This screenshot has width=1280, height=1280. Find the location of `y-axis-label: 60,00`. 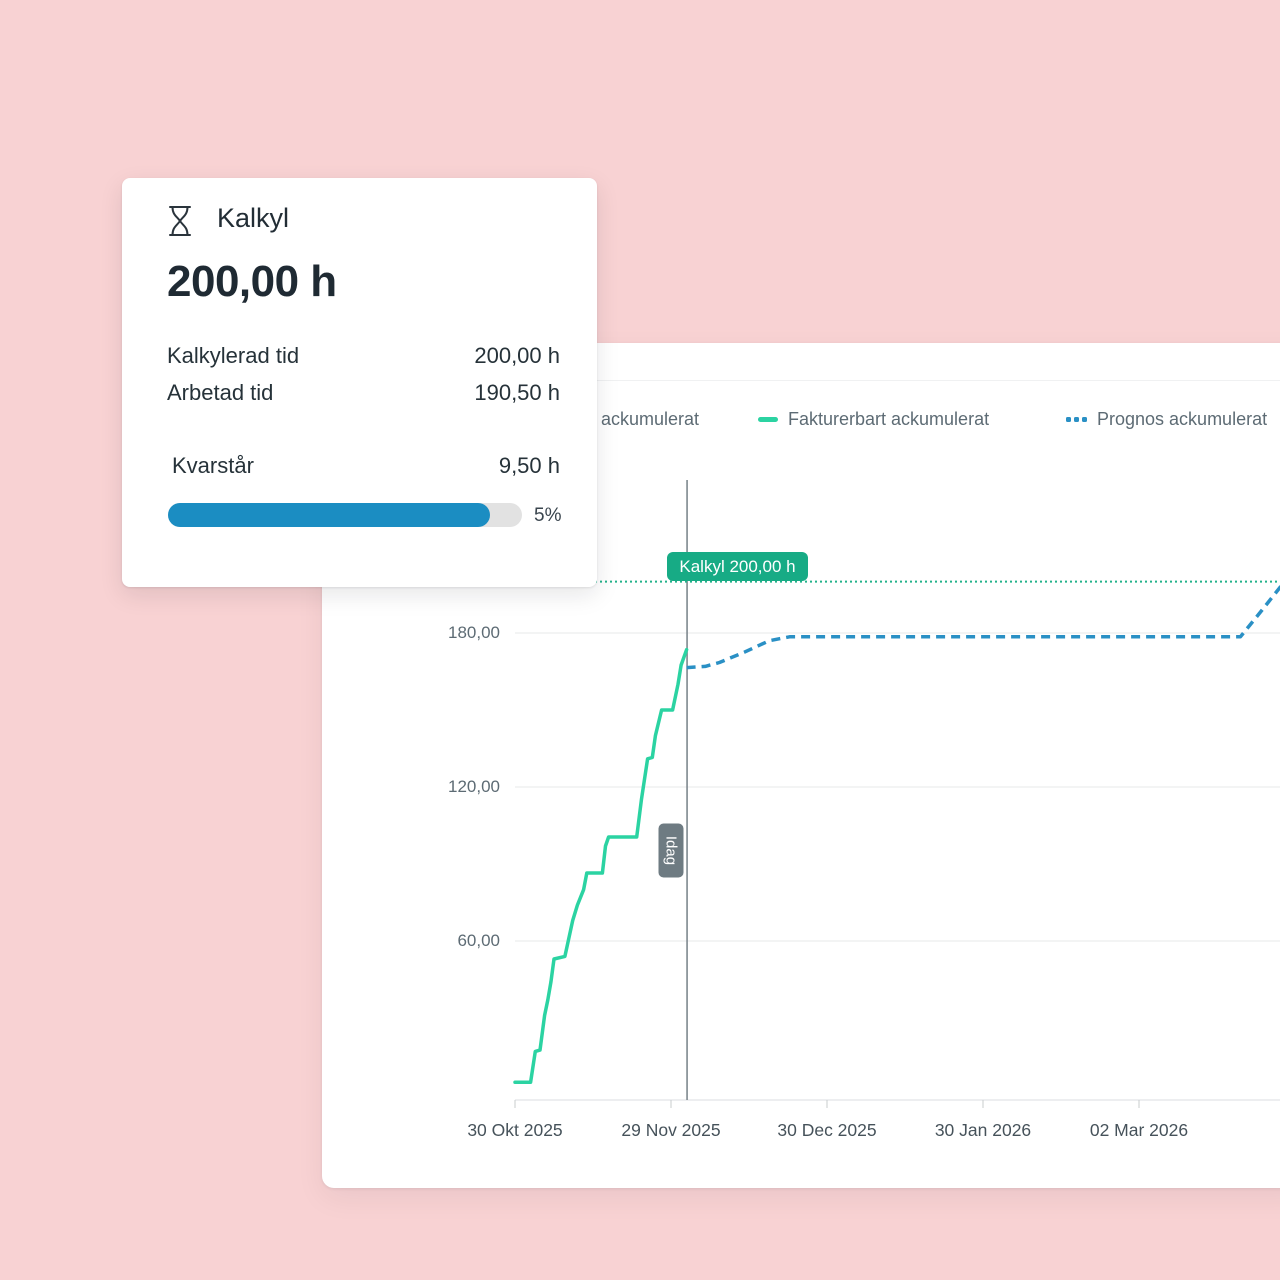

y-axis-label: 60,00 is located at coordinates (478, 940).